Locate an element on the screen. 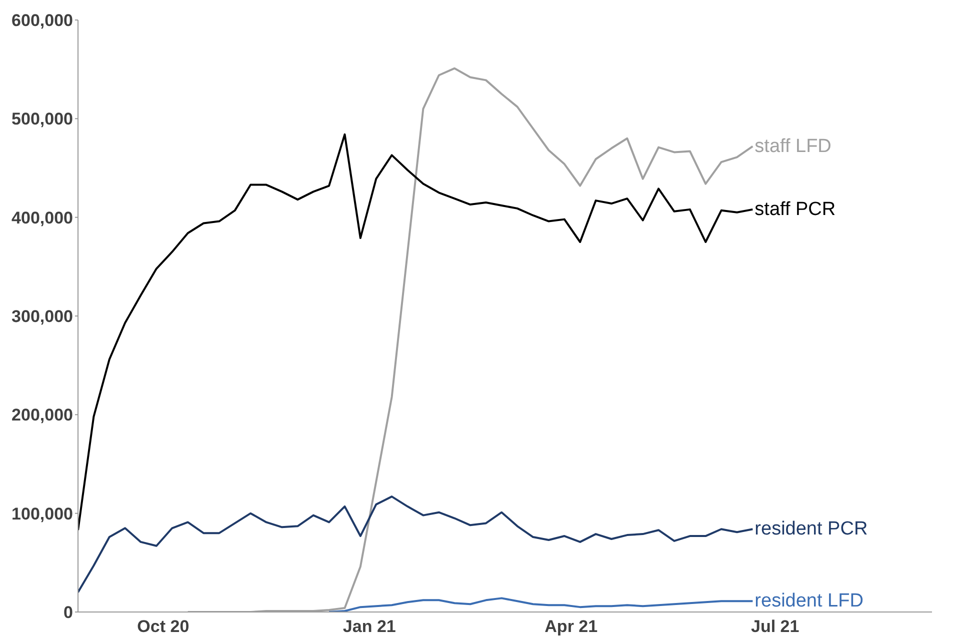  series-label: resident PCR is located at coordinates (811, 529).